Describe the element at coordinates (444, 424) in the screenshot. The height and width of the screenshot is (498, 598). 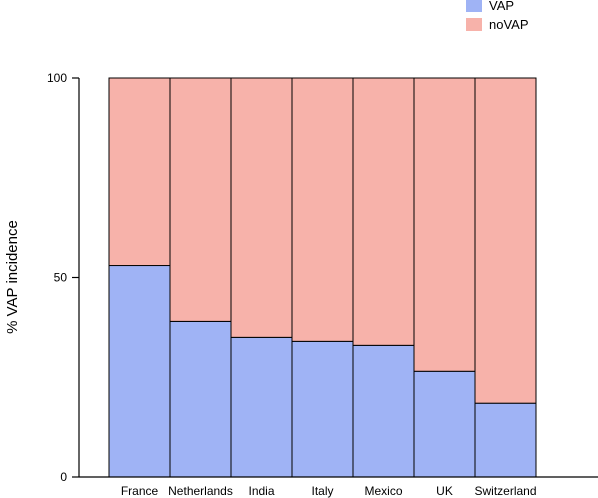
I see `bar-vap-uk` at that location.